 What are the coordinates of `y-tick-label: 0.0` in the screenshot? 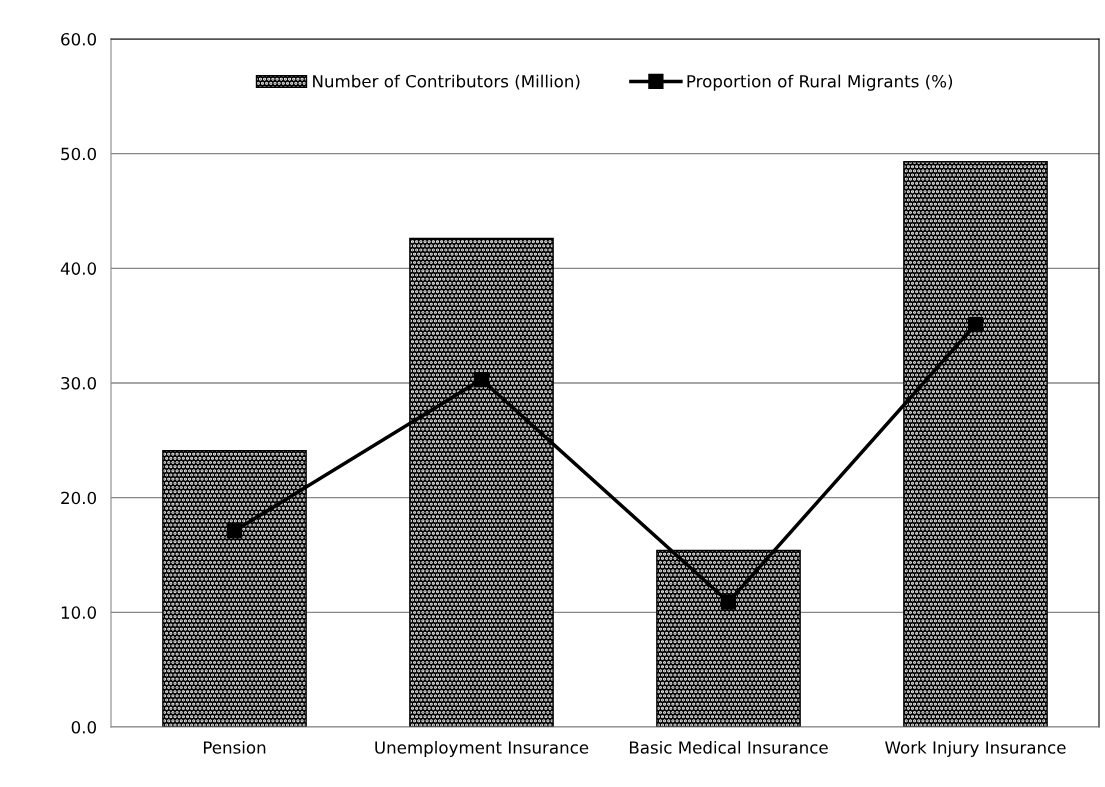 It's located at (84, 727).